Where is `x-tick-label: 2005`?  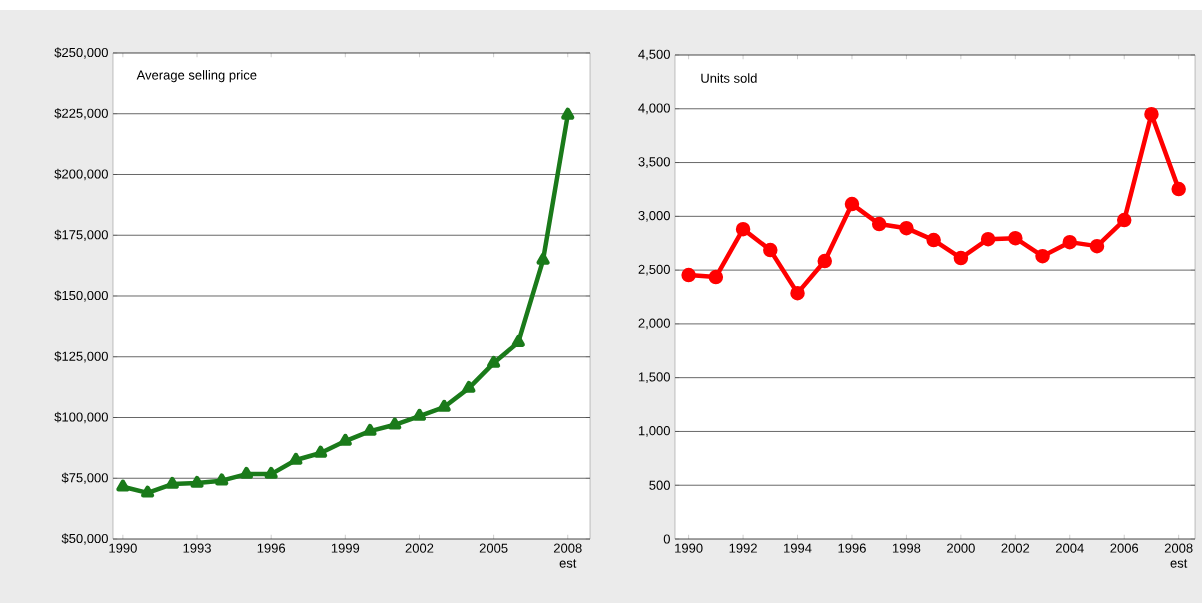 x-tick-label: 2005 is located at coordinates (493, 548).